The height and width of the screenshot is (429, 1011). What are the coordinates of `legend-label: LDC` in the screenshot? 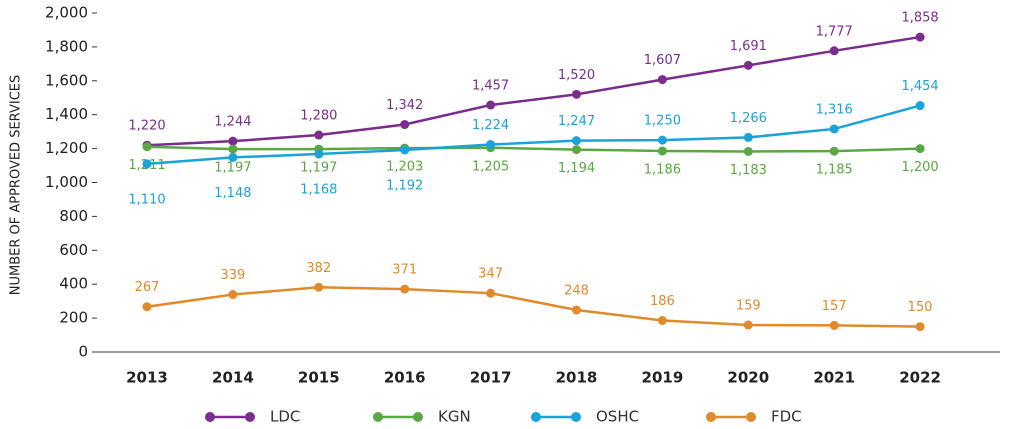 It's located at (285, 417).